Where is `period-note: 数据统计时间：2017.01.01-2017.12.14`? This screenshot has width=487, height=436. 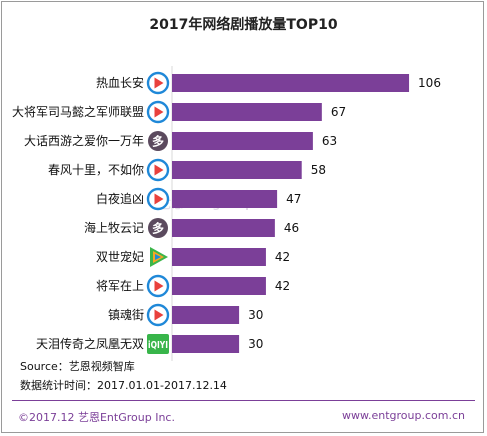 period-note: 数据统计时间：2017.01.01-2017.12.14 is located at coordinates (123, 385).